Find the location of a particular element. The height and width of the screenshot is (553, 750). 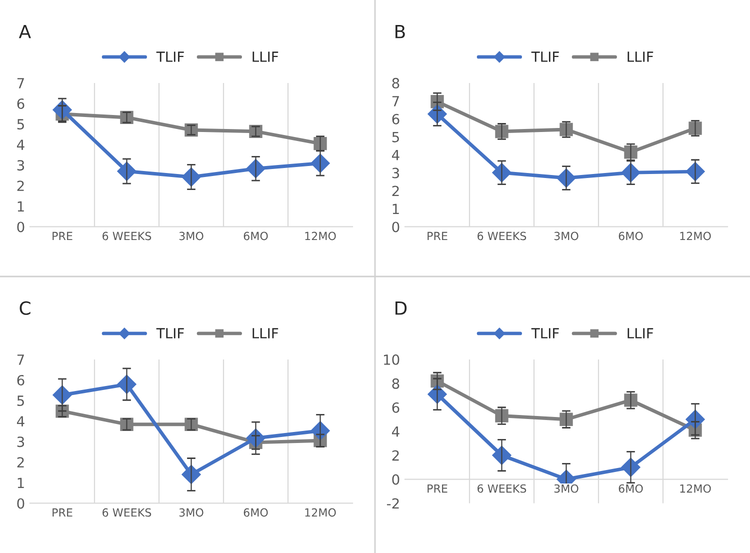

y-tick-label: -2 is located at coordinates (392, 503).